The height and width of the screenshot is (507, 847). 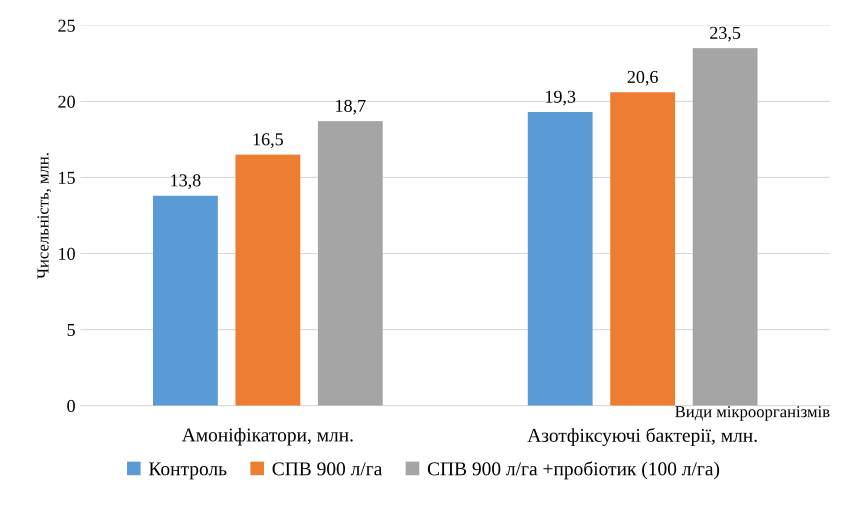 I want to click on data-label: 13,8, so click(x=186, y=182).